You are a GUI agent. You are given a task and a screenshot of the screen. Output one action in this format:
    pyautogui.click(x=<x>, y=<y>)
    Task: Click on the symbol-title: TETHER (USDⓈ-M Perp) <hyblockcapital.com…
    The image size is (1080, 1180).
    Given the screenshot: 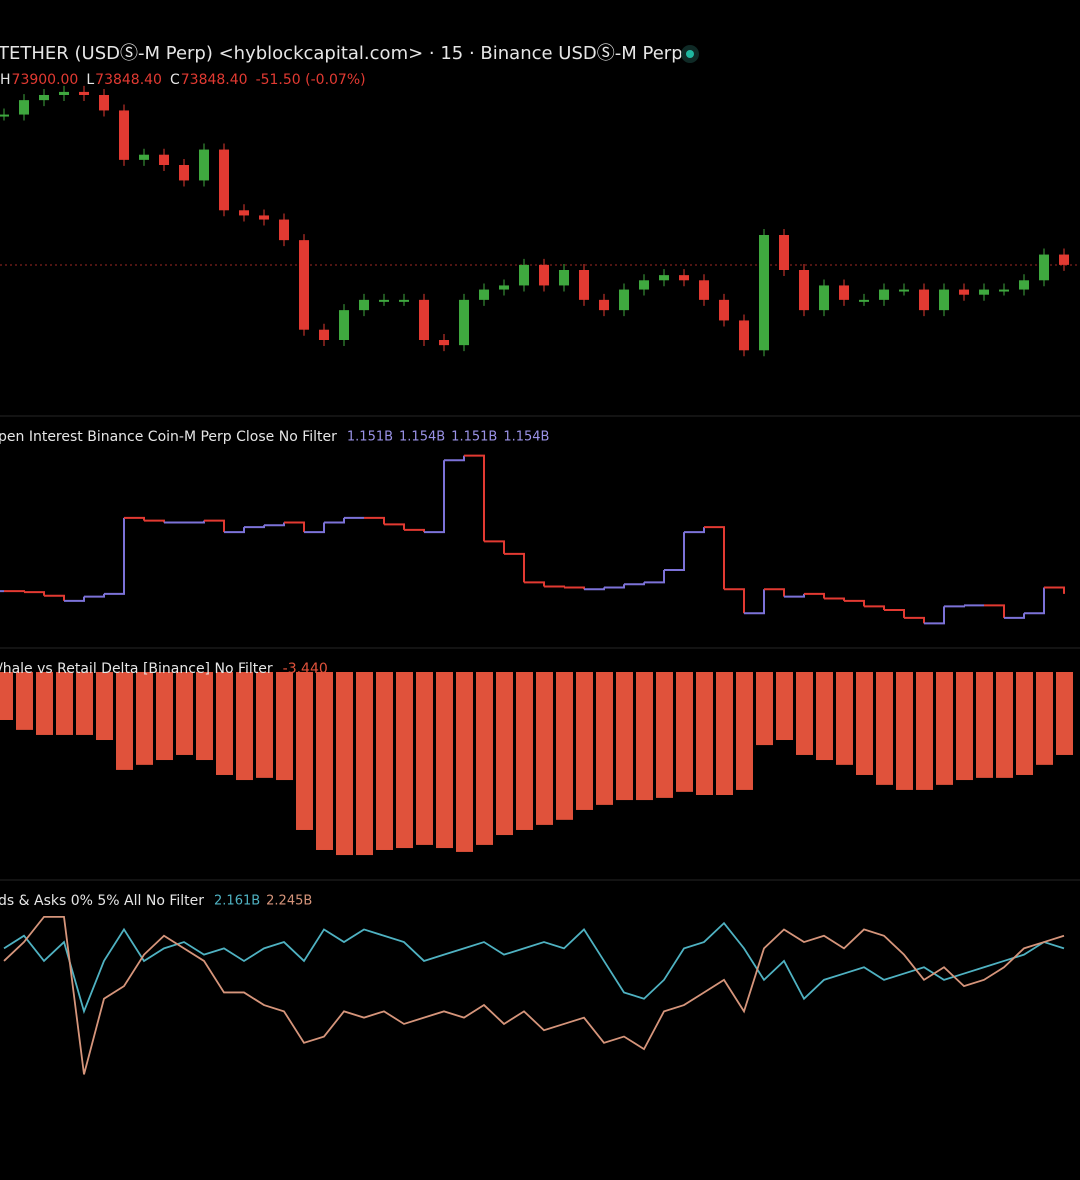 What is the action you would take?
    pyautogui.click(x=341, y=53)
    